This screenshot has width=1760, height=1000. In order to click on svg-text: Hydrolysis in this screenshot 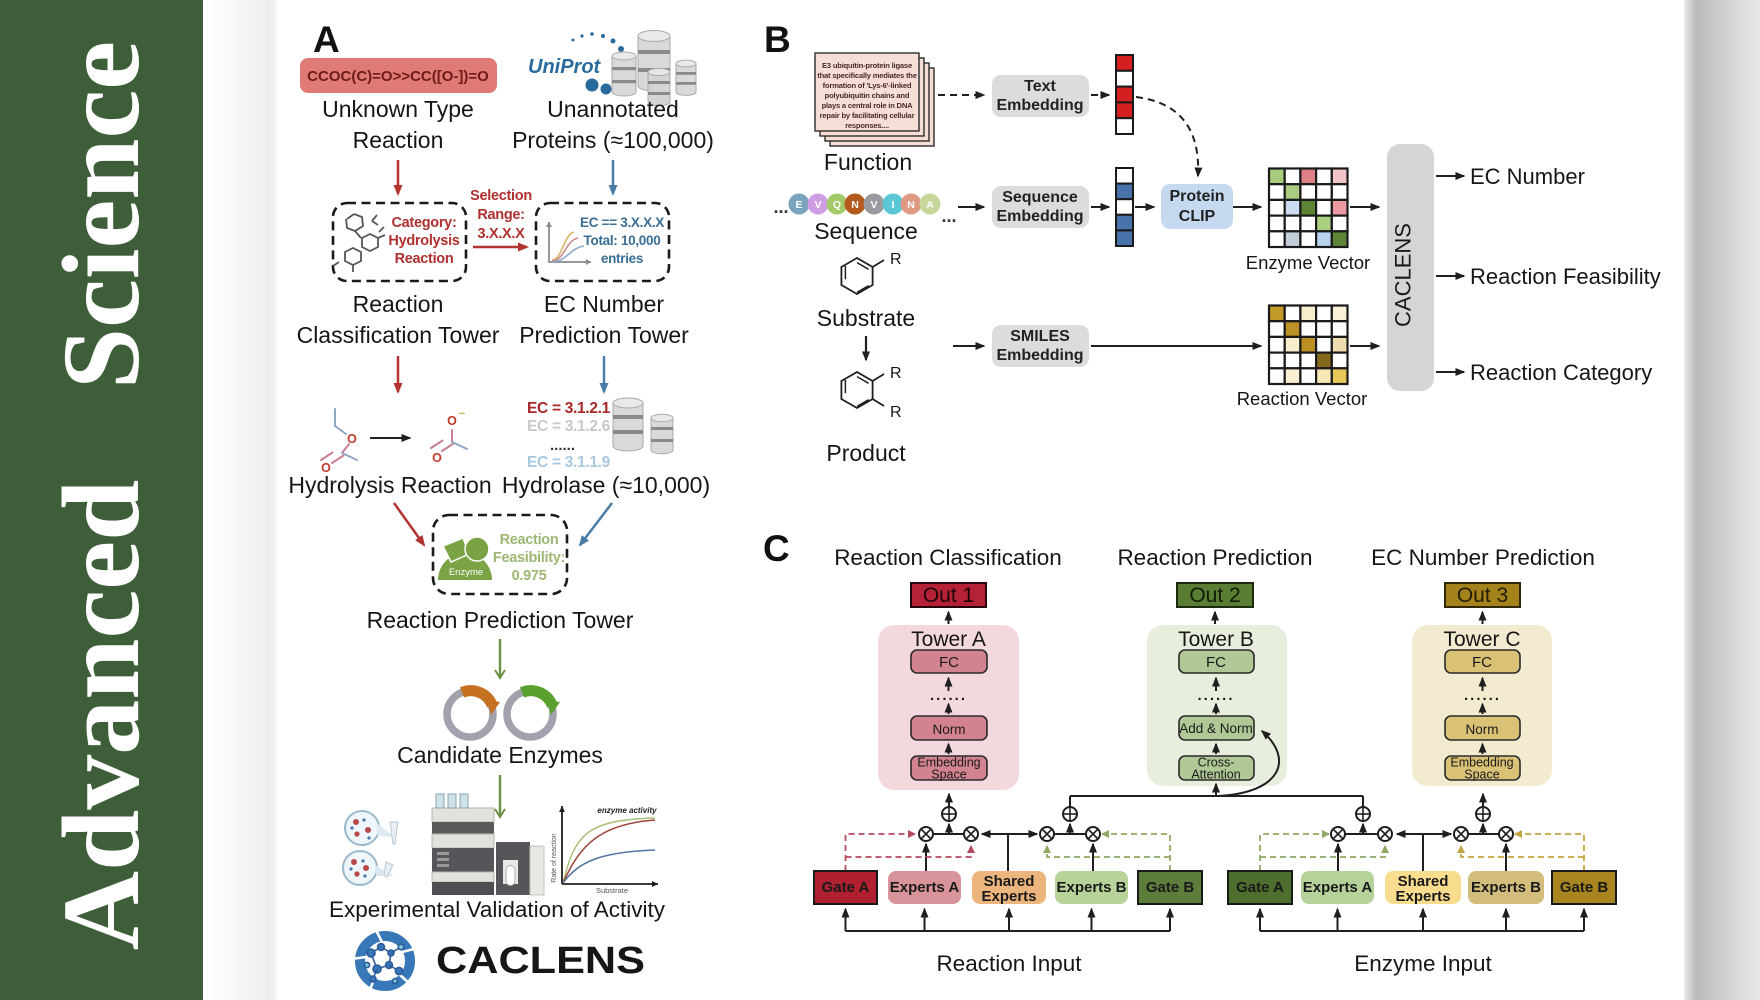, I will do `click(423, 241)`.